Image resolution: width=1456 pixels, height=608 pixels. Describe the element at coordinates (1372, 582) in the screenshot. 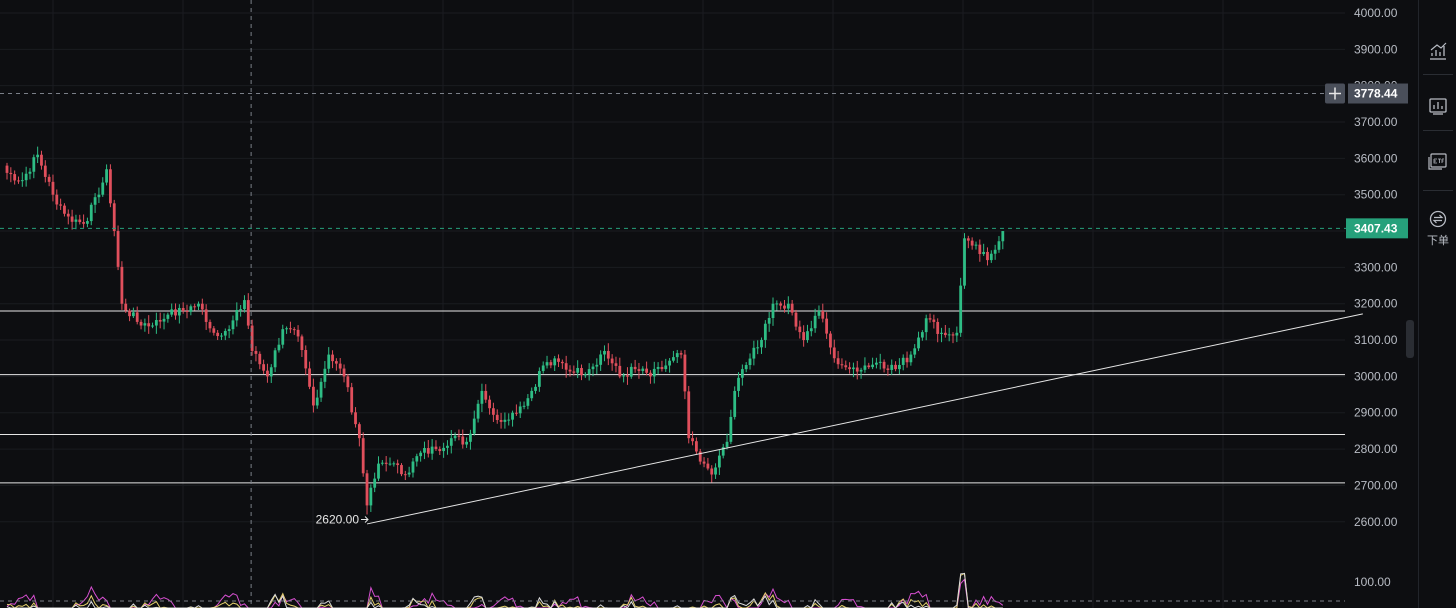

I see `oscillator-tick-label: 100.00` at that location.